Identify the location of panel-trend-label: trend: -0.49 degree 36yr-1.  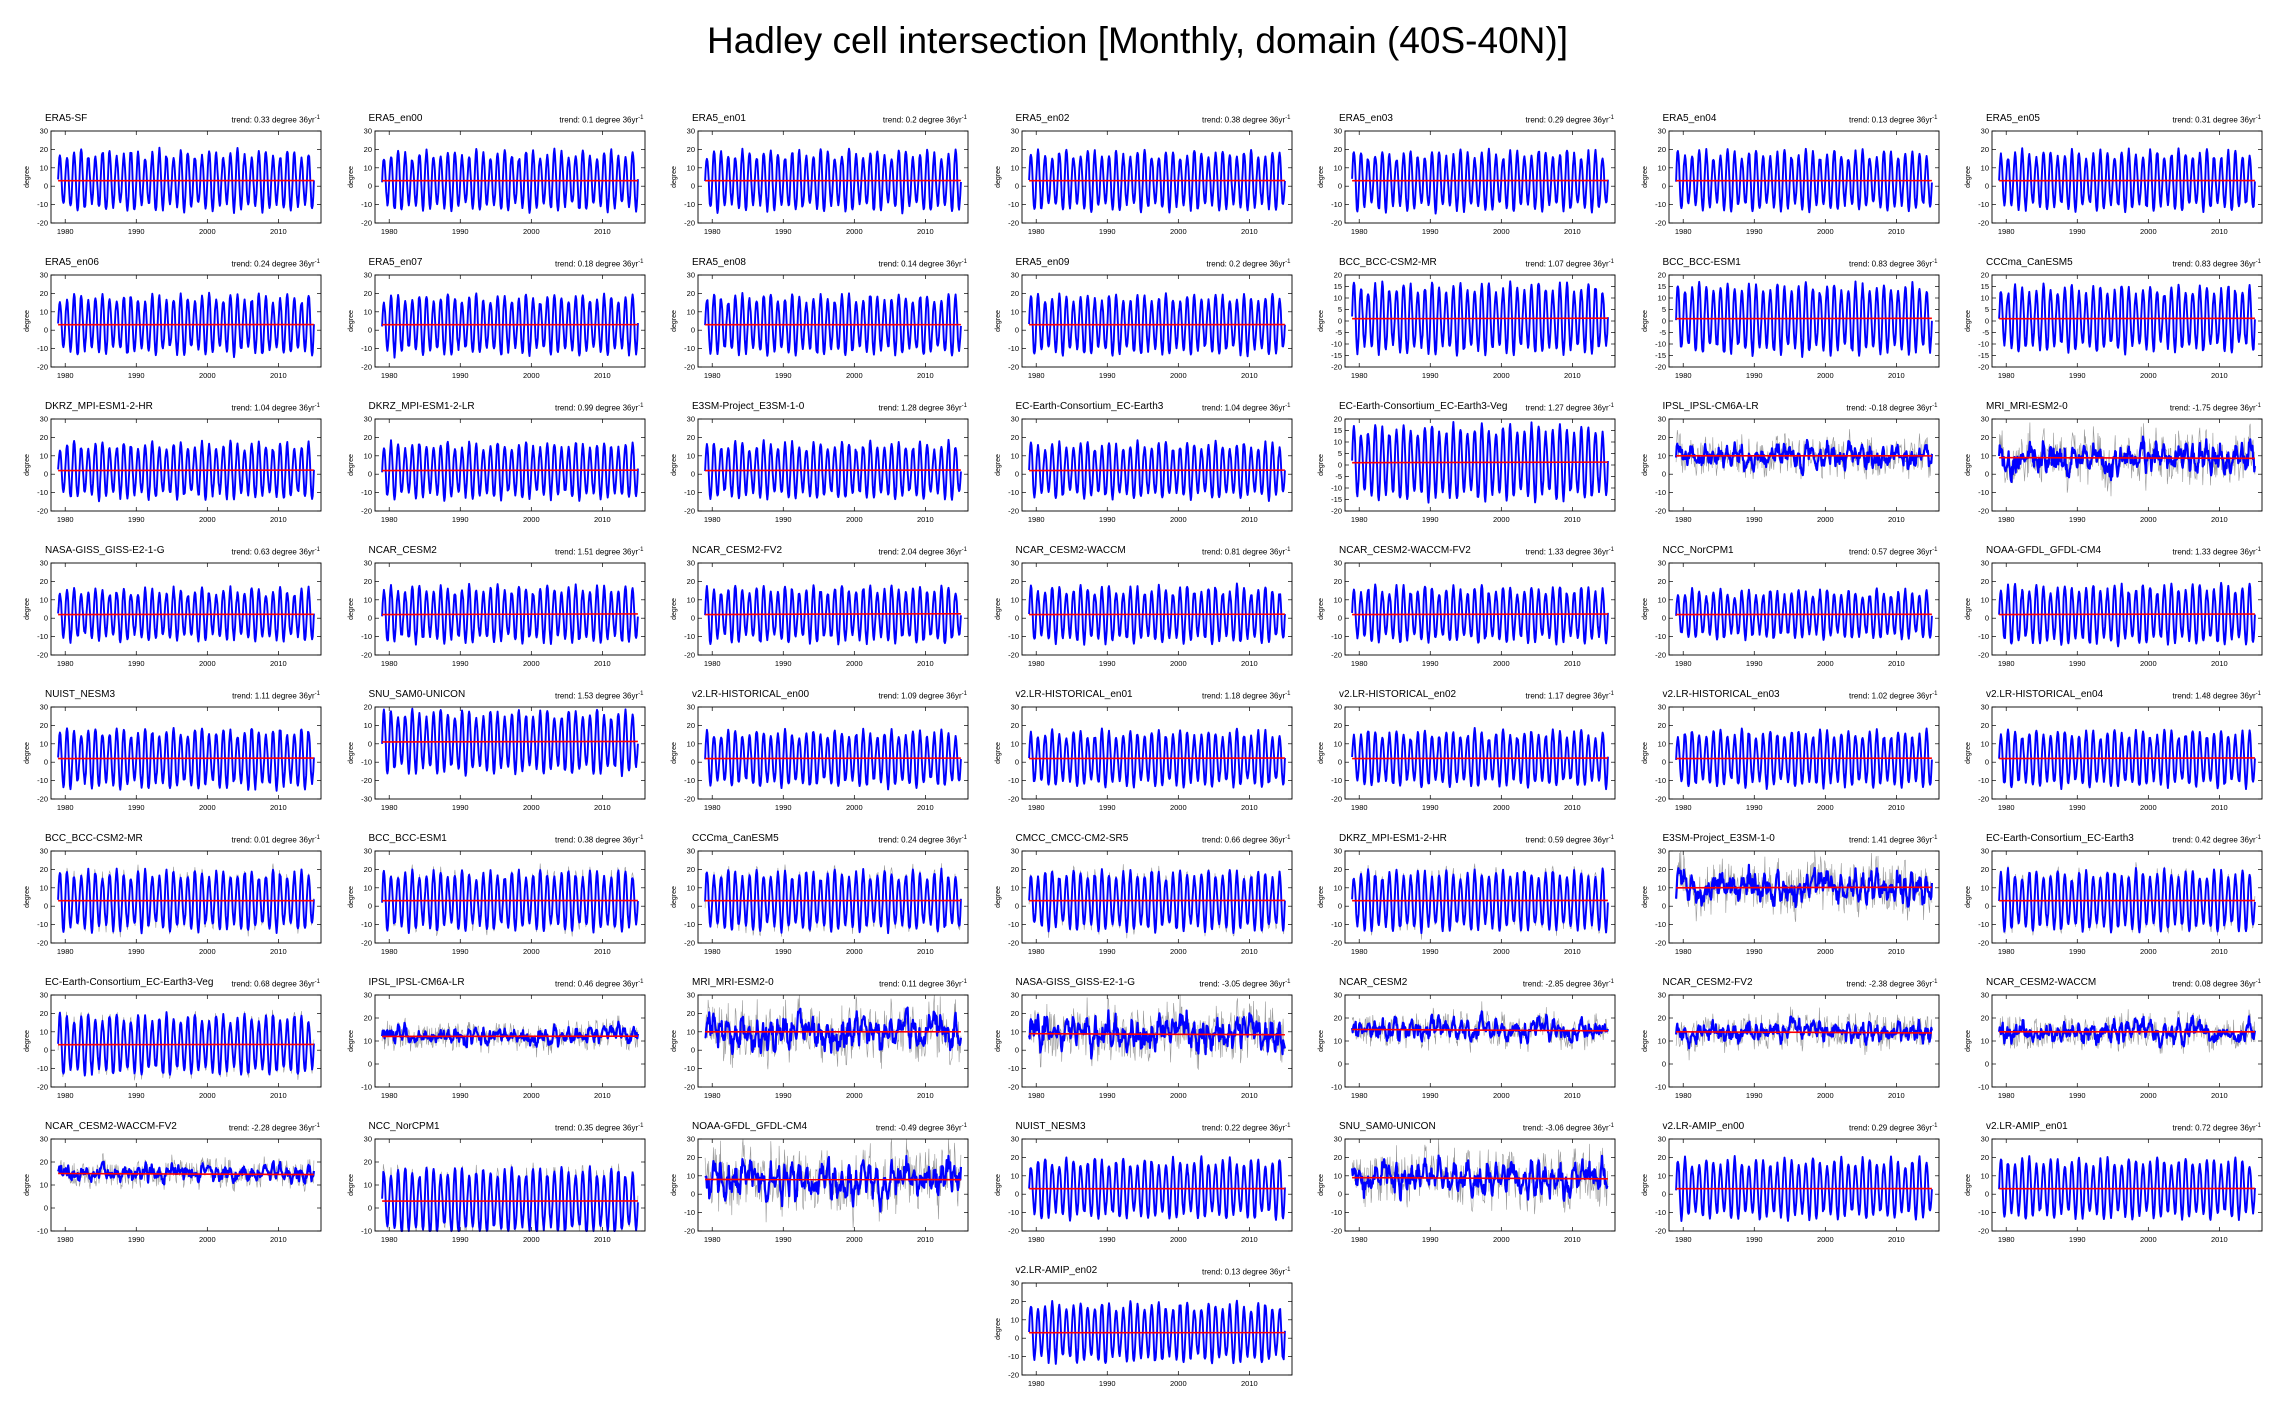
(921, 1128).